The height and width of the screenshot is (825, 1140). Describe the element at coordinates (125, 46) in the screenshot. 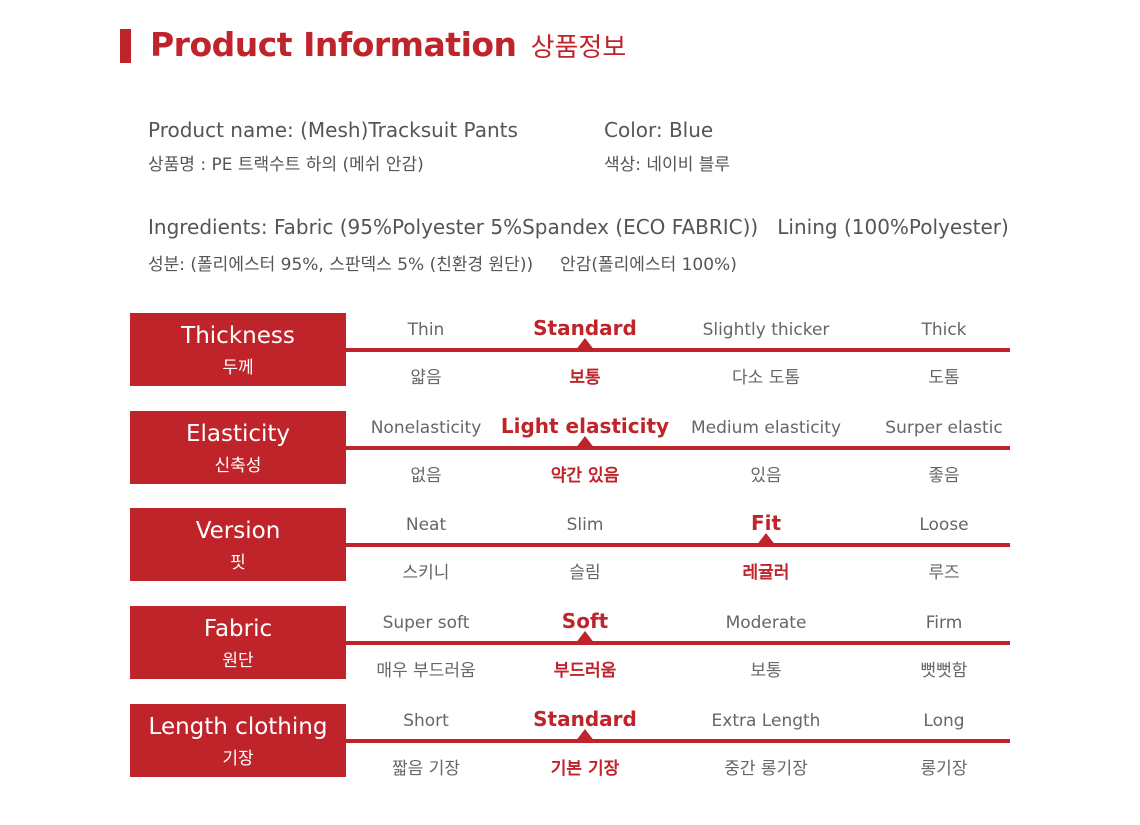

I see `title-bar` at that location.